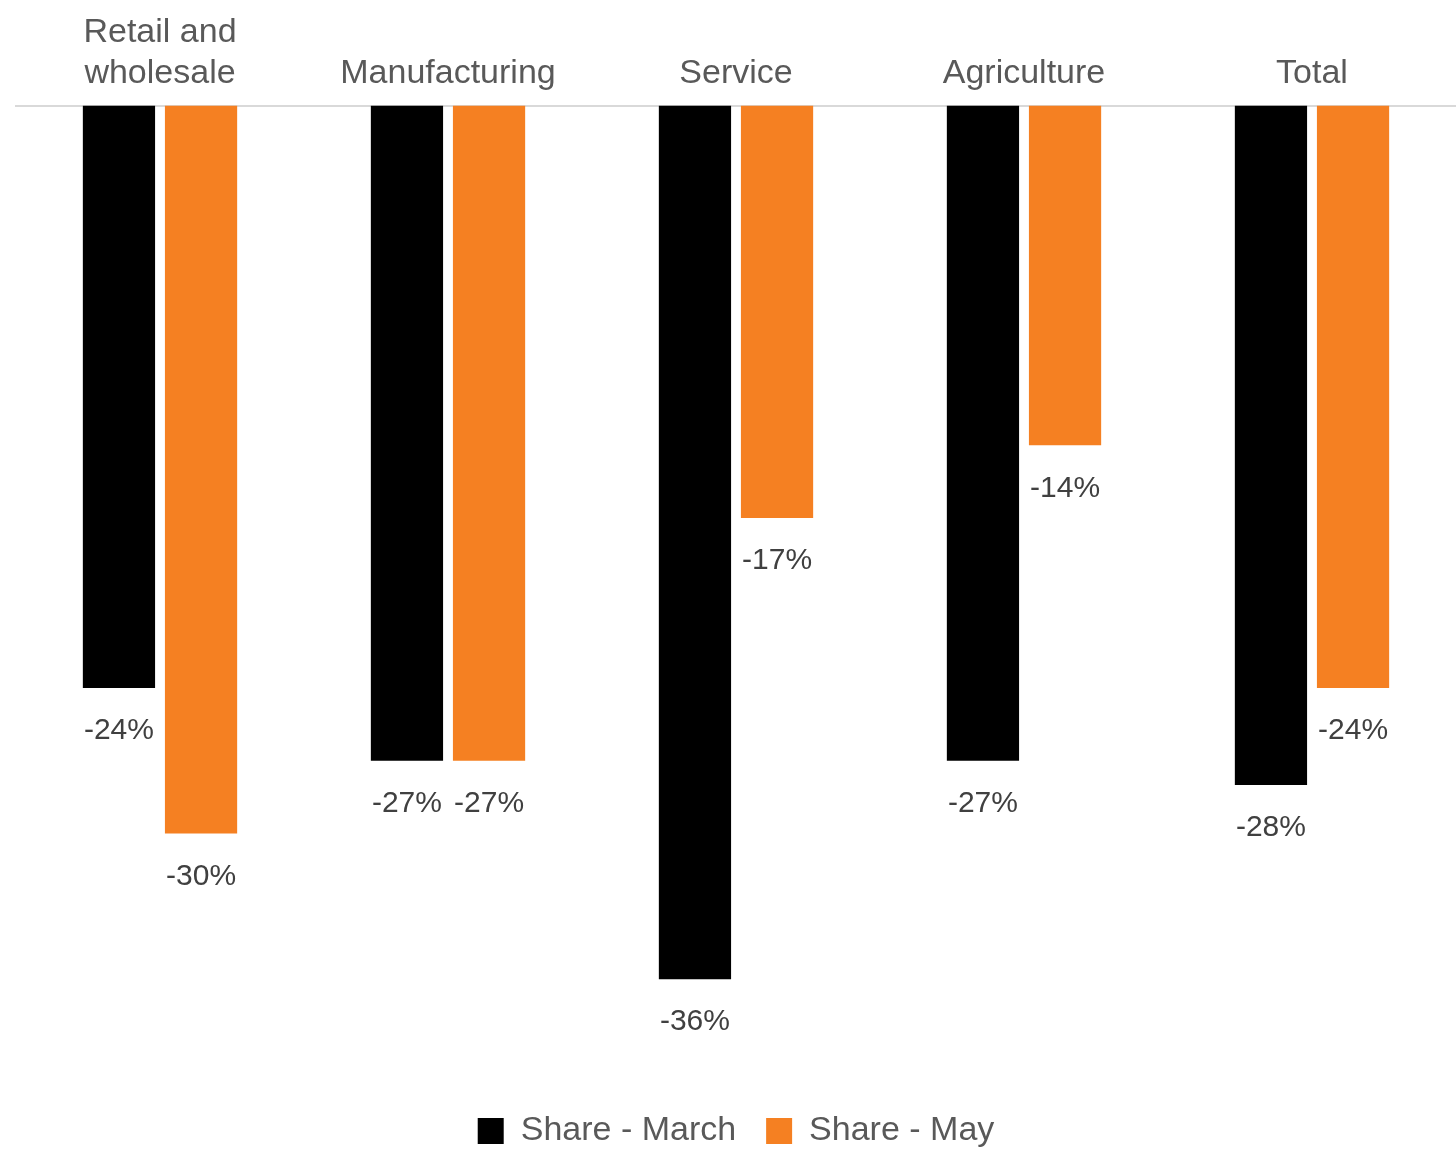  What do you see at coordinates (736, 70) in the screenshot?
I see `x-tick-label: Service` at bounding box center [736, 70].